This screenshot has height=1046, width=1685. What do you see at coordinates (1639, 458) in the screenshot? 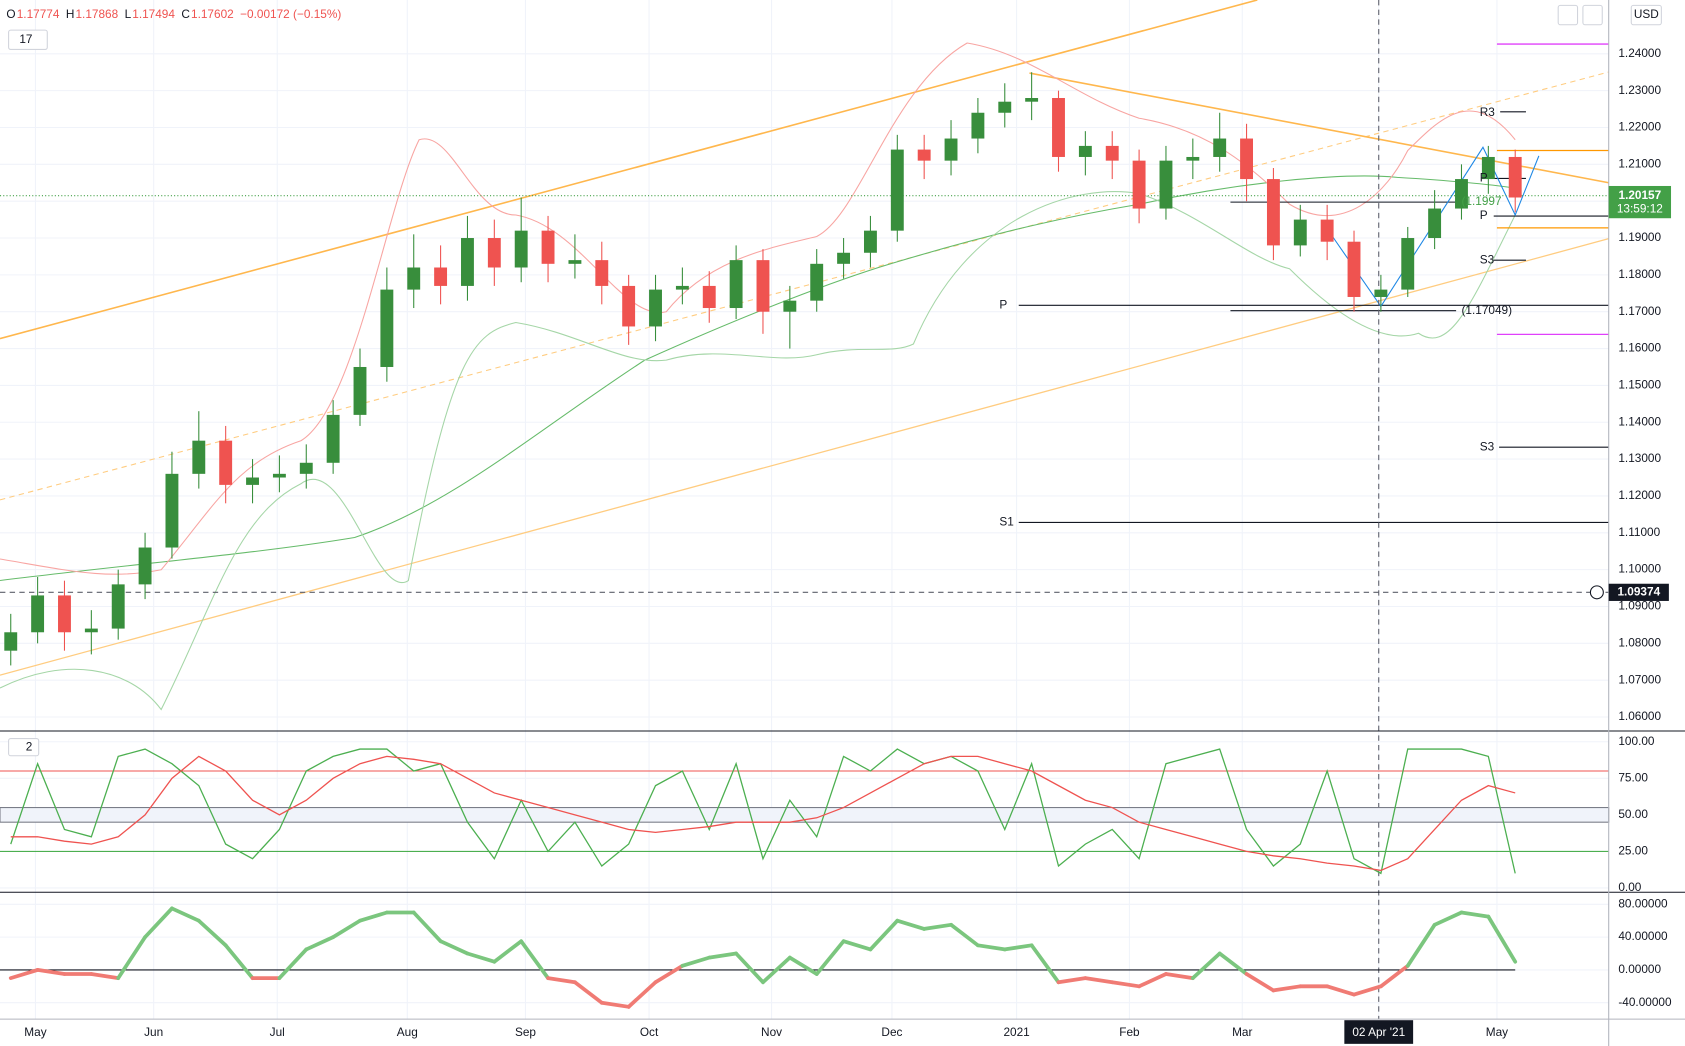
I see `y-tick-label: 1.13000` at bounding box center [1639, 458].